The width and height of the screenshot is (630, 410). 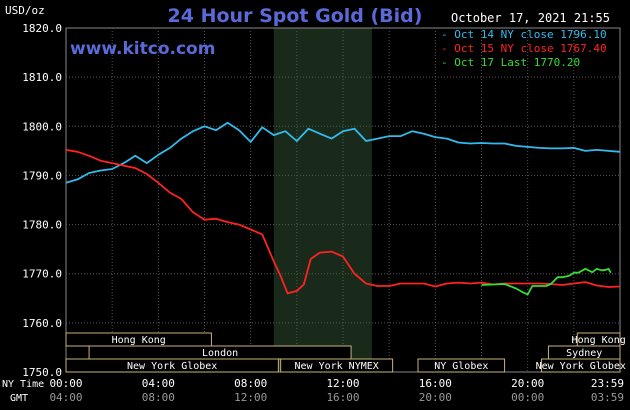 What do you see at coordinates (220, 353) in the screenshot?
I see `session-label: London` at bounding box center [220, 353].